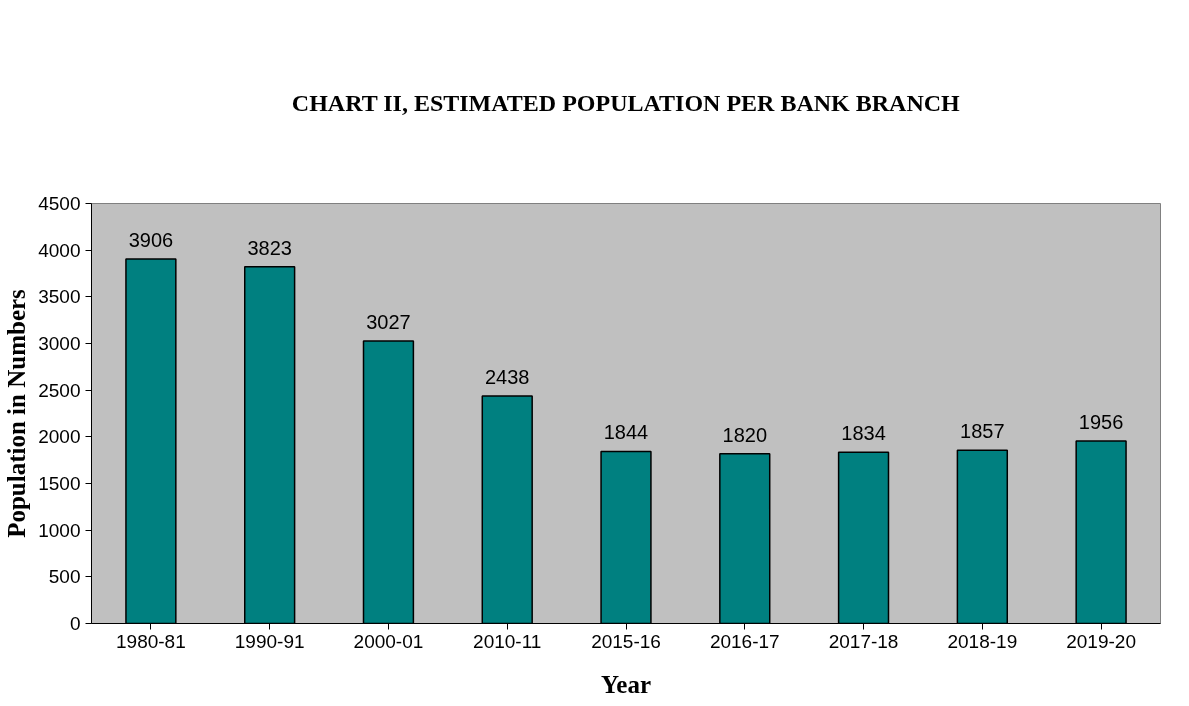  What do you see at coordinates (269, 247) in the screenshot?
I see `data-label: 3823` at bounding box center [269, 247].